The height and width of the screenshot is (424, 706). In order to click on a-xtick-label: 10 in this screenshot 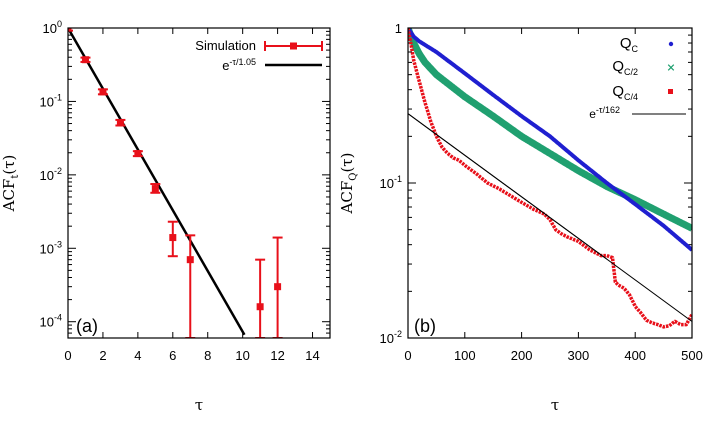, I will do `click(242, 355)`.